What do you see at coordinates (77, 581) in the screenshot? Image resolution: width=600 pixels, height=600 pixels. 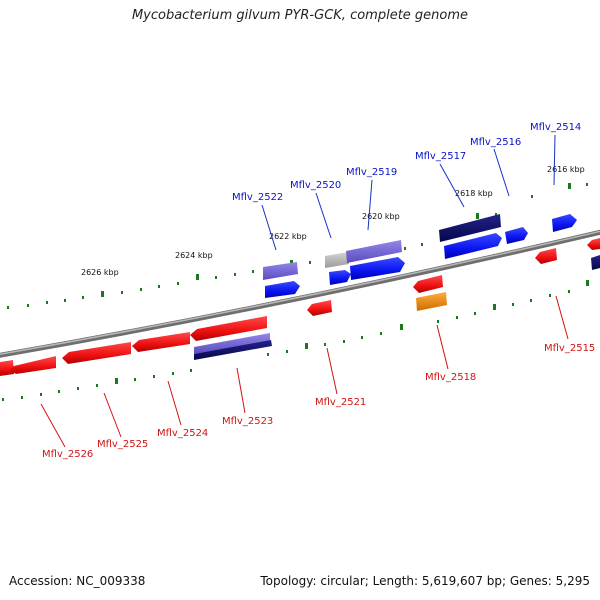 I see `accession-text: Accession: NC_009338` at bounding box center [77, 581].